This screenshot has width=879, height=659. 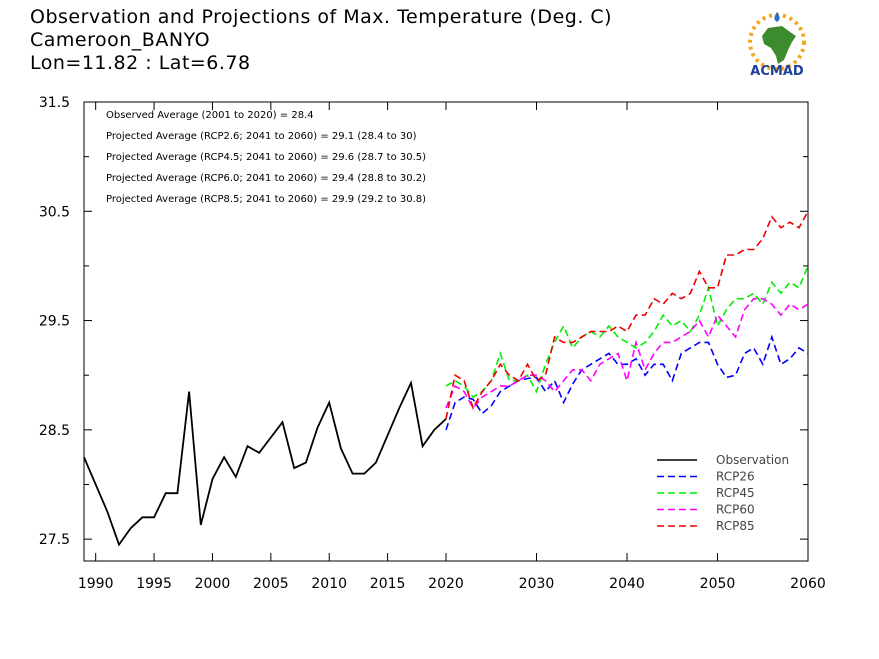 I want to click on y-tick-label: 31.5, so click(x=54, y=103).